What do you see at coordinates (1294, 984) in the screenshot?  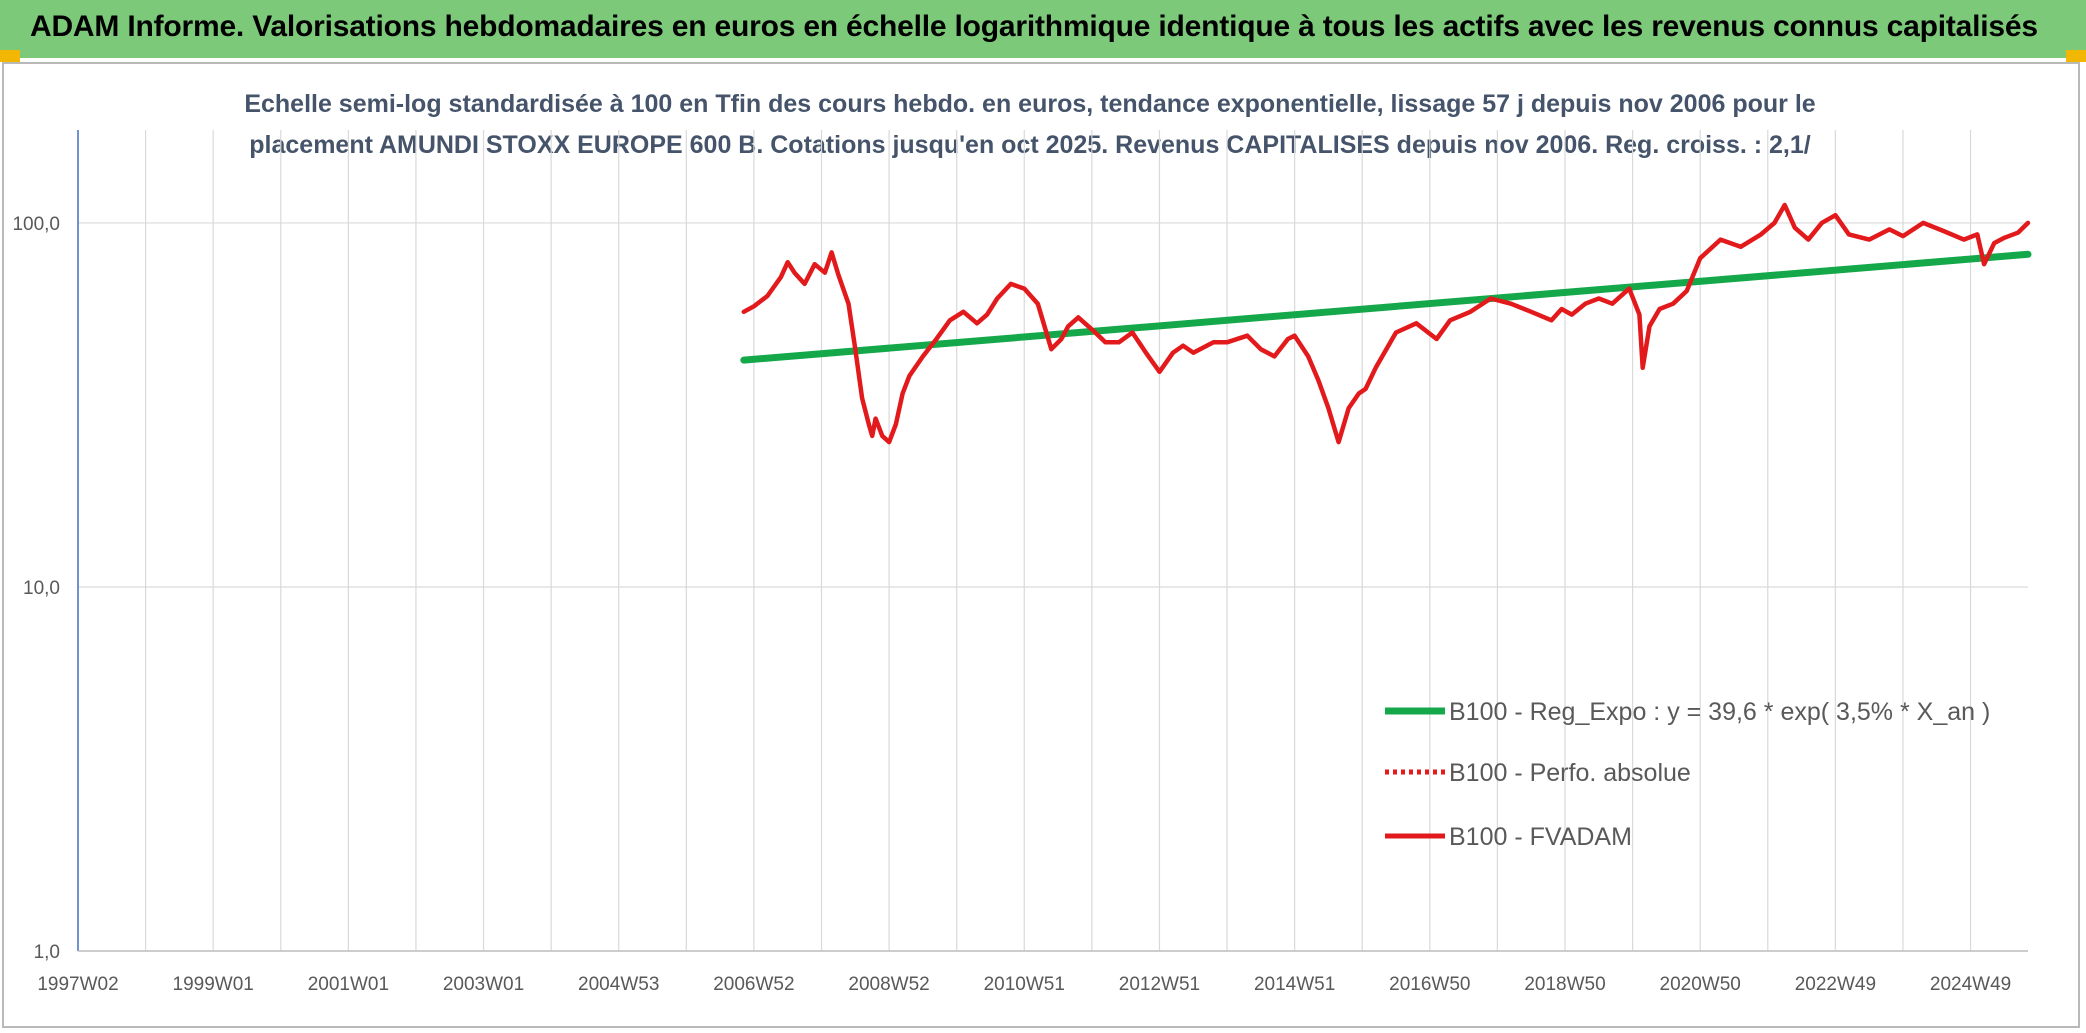 I see `x-tick-label: 2014W51` at bounding box center [1294, 984].